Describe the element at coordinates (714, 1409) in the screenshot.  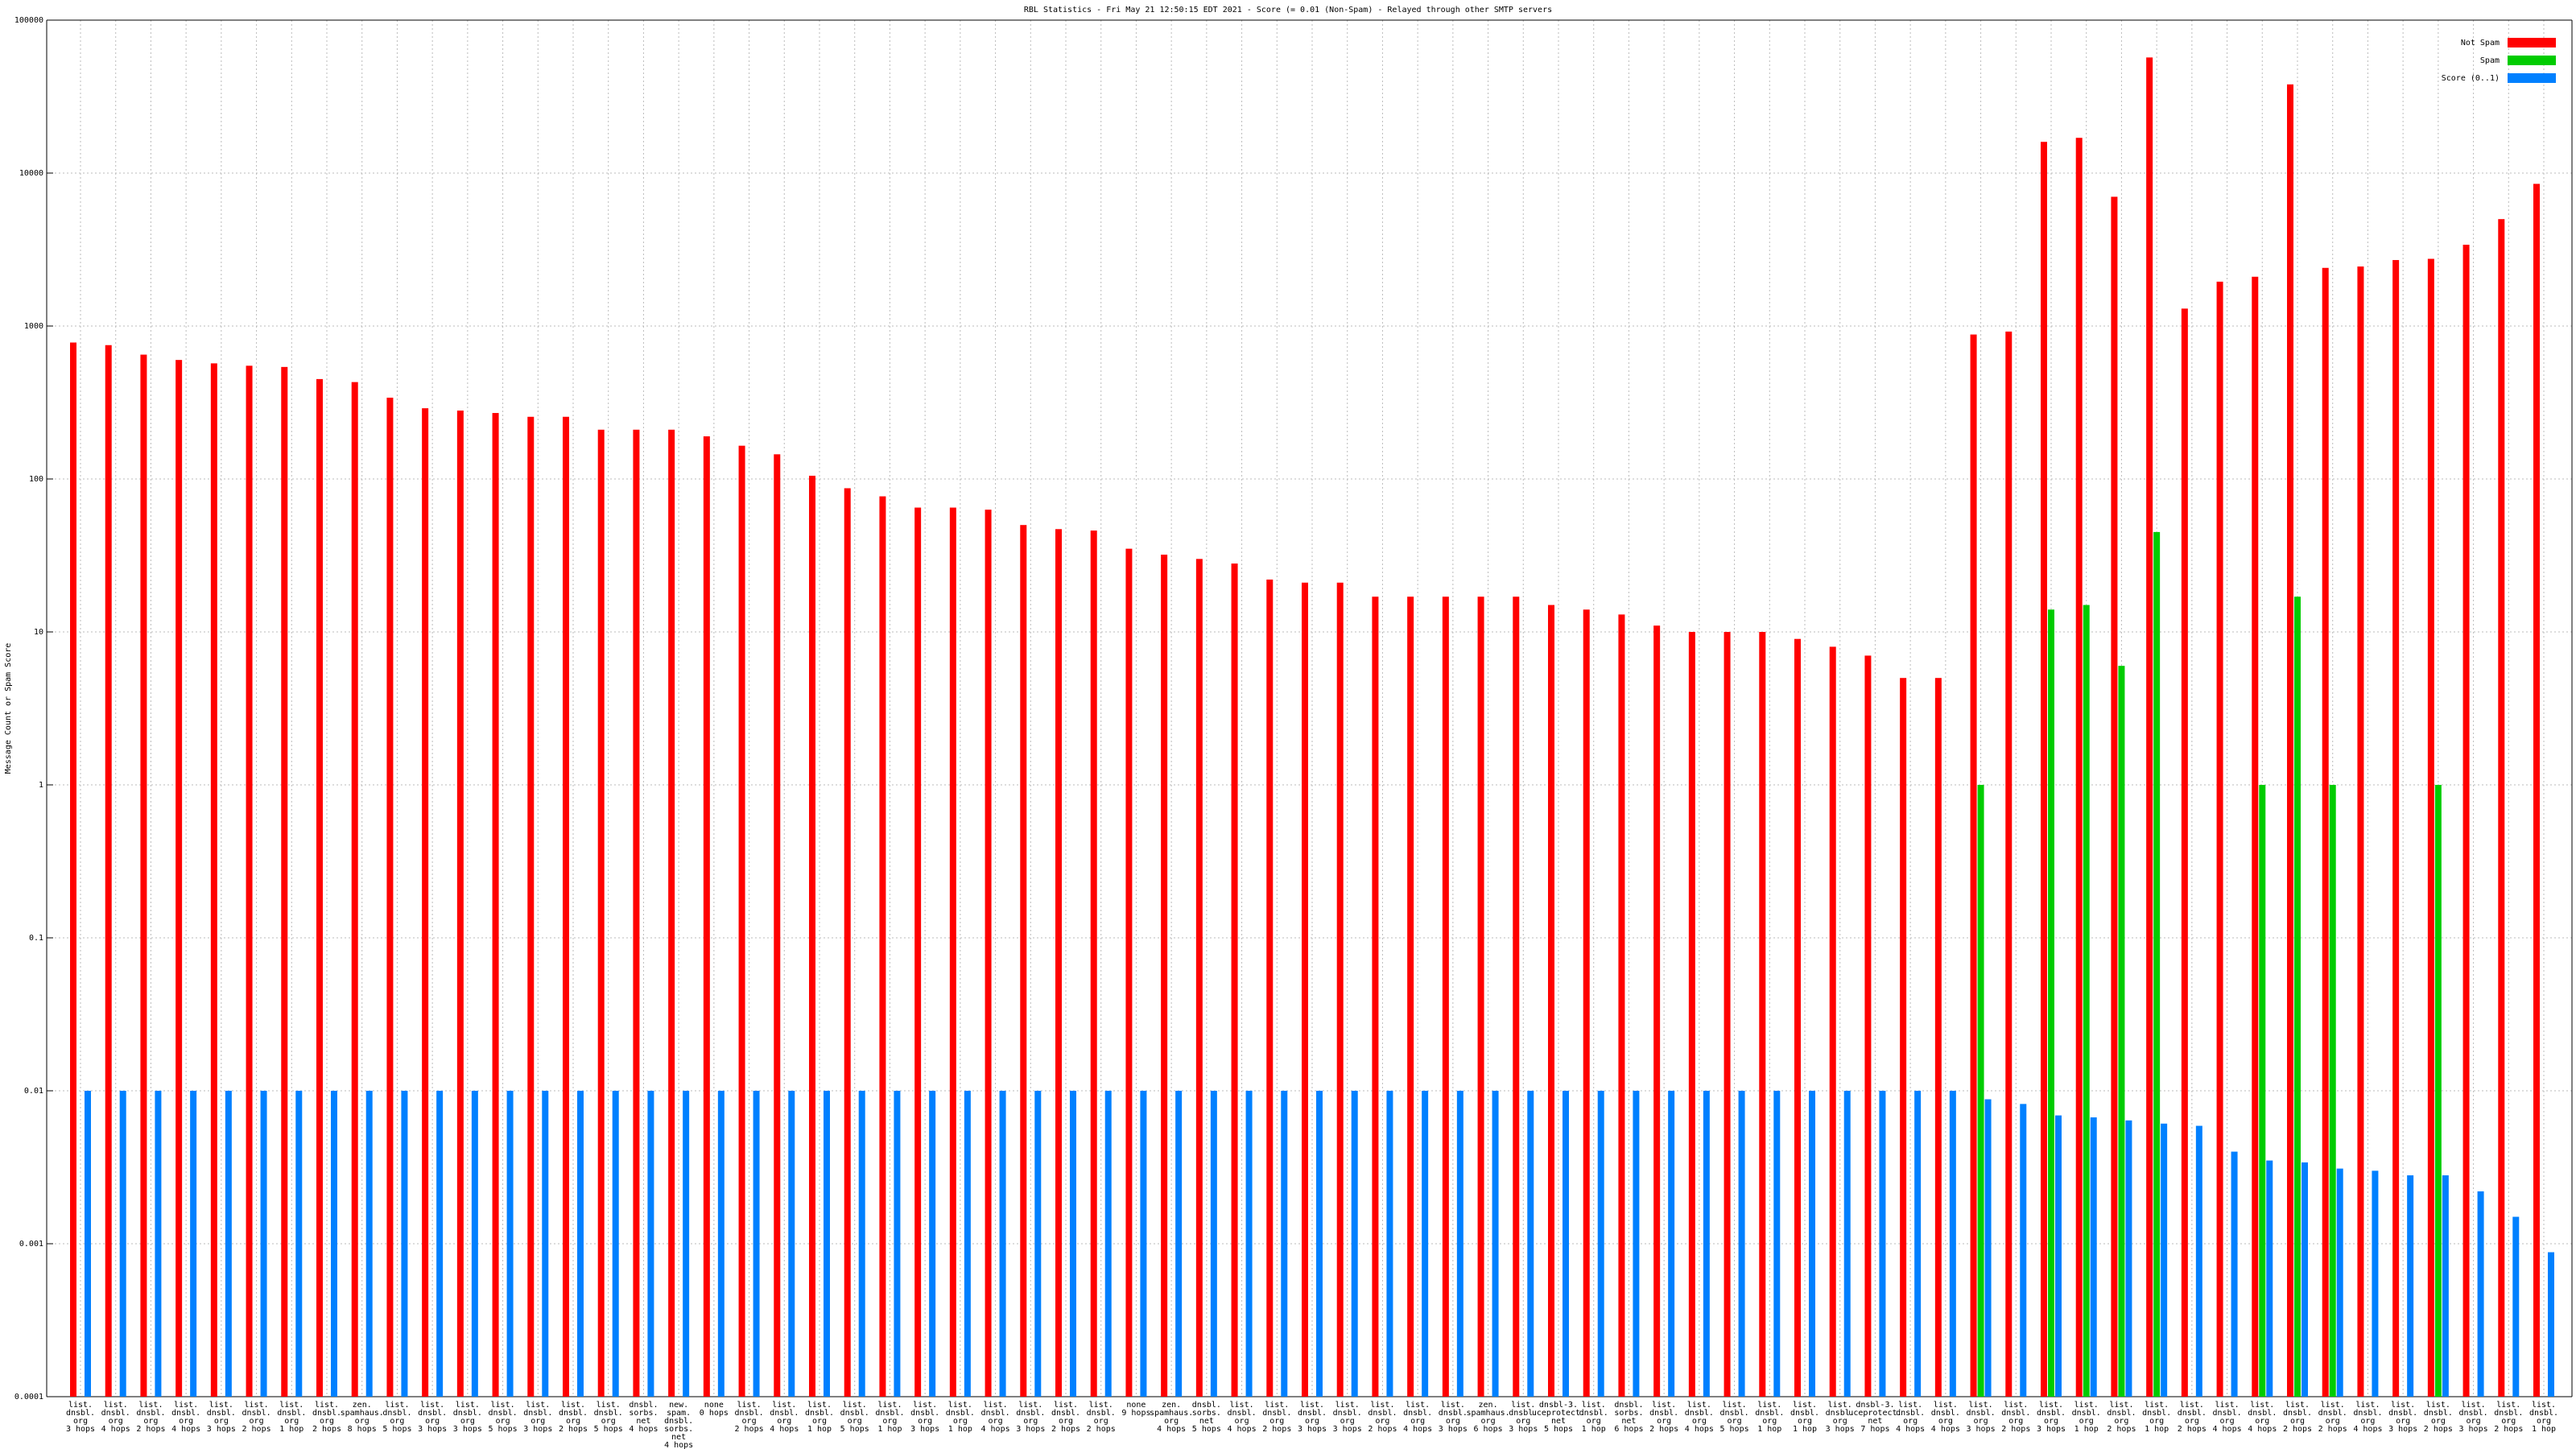
I see `x-tick-label: none 0 hops` at that location.